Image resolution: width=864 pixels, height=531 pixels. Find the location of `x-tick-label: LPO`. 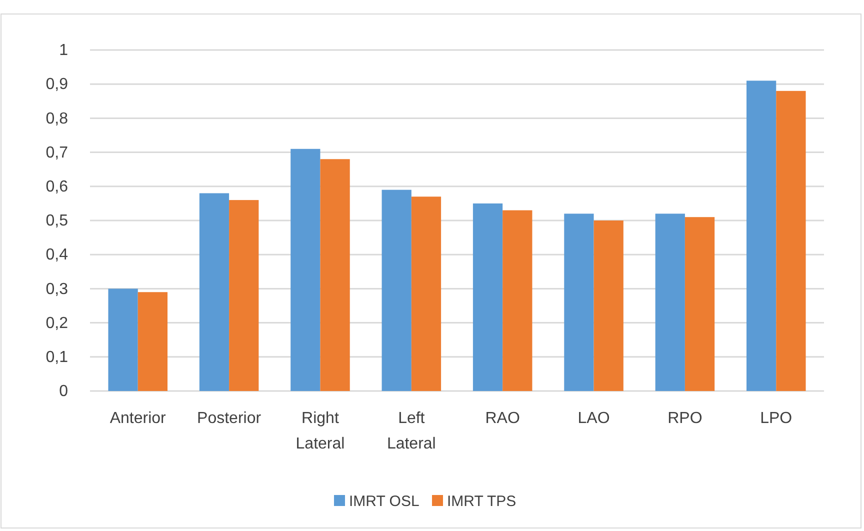

x-tick-label: LPO is located at coordinates (776, 418).